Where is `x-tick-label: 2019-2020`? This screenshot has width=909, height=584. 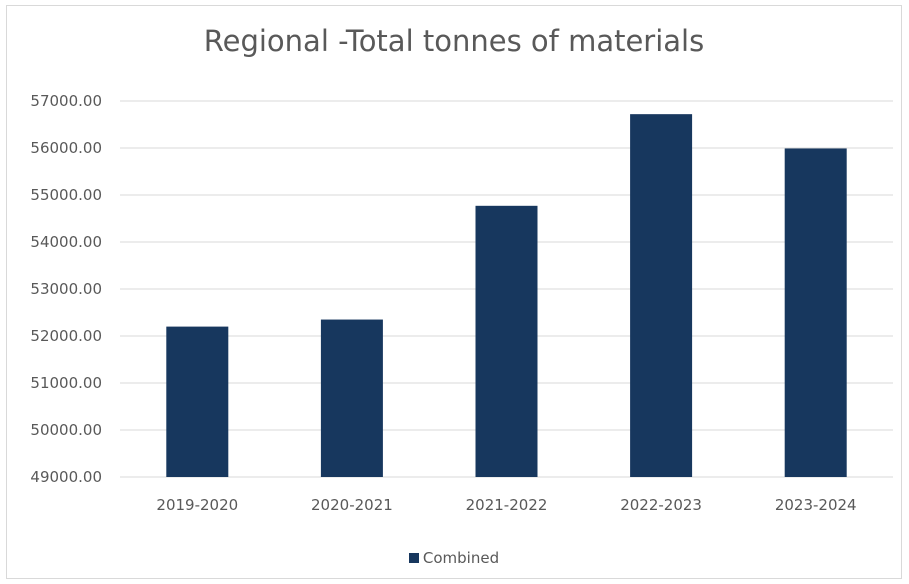
x-tick-label: 2019-2020 is located at coordinates (197, 505).